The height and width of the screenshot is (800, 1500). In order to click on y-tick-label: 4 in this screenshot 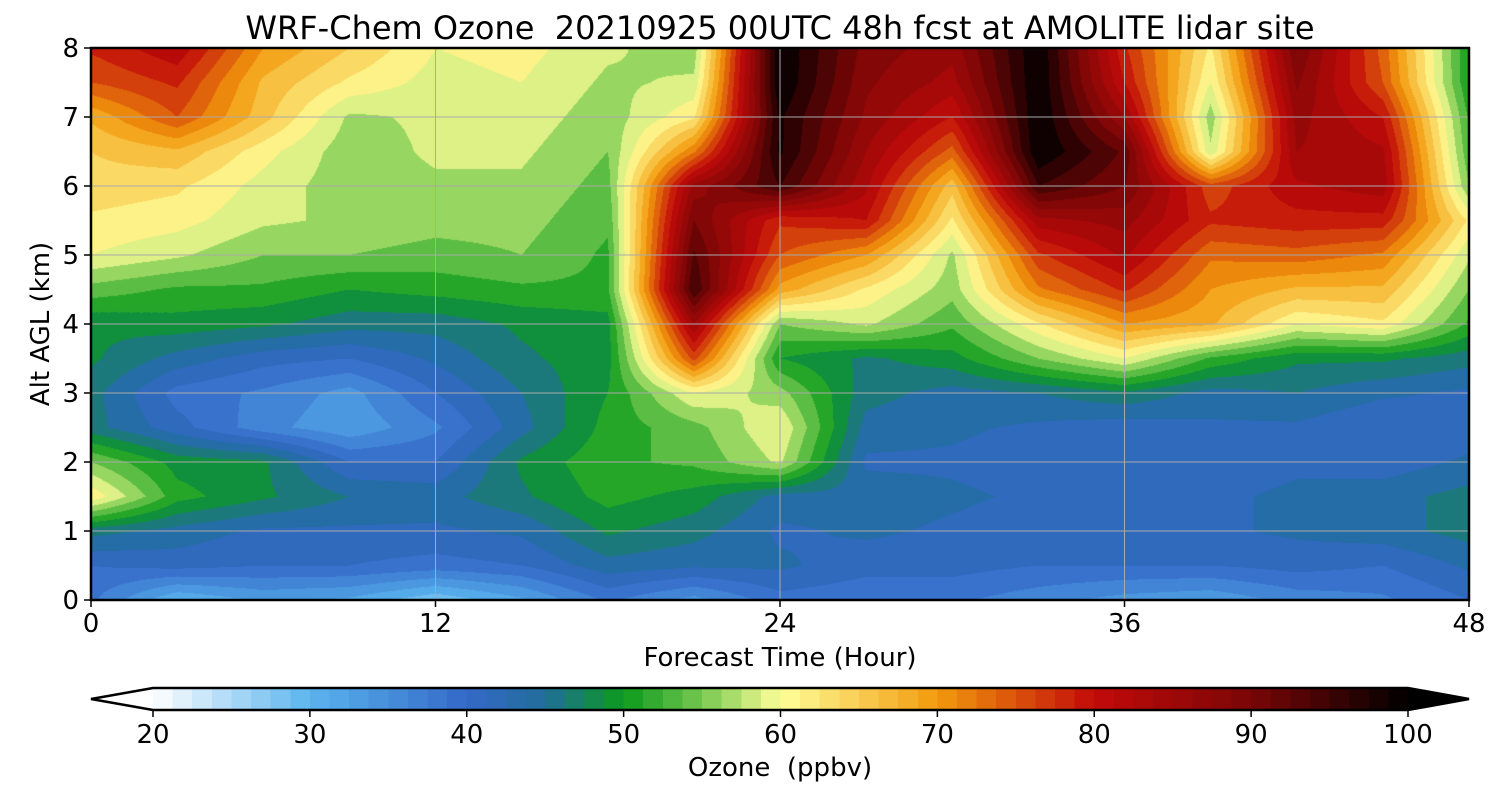, I will do `click(70, 325)`.